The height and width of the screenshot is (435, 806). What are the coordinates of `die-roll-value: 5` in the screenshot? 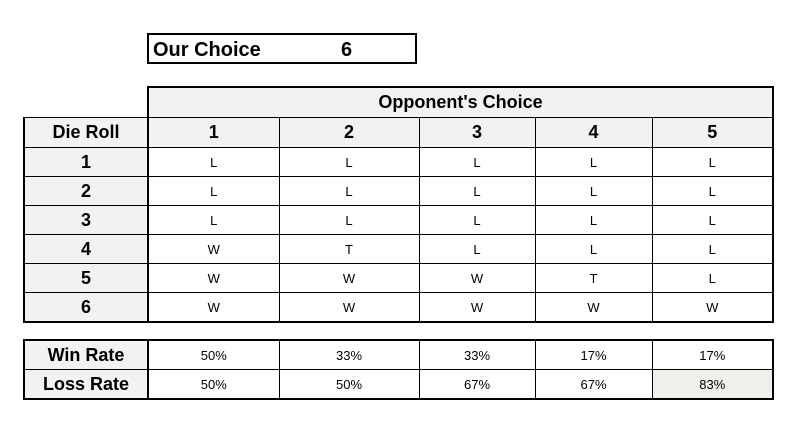 It's located at (86, 278).